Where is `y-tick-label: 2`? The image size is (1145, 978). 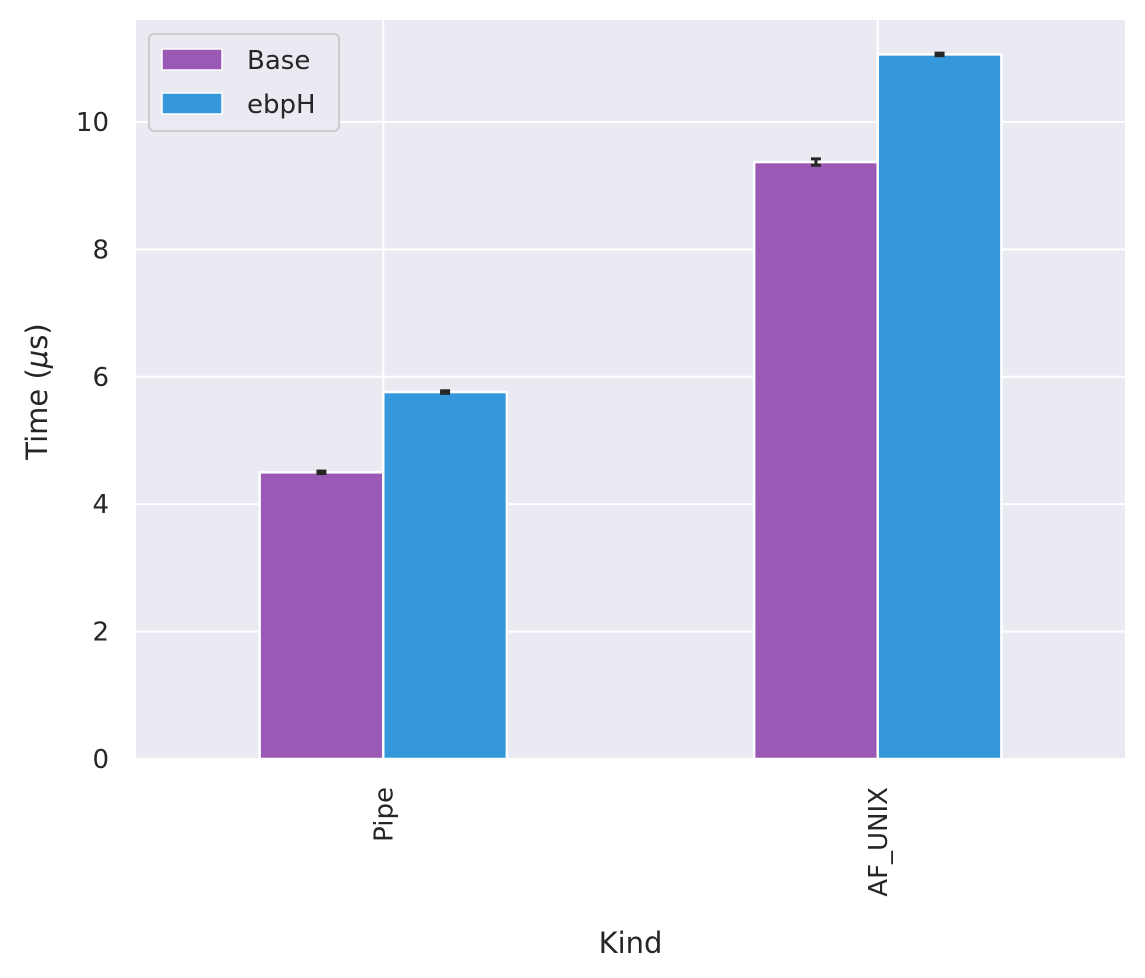 y-tick-label: 2 is located at coordinates (100, 633).